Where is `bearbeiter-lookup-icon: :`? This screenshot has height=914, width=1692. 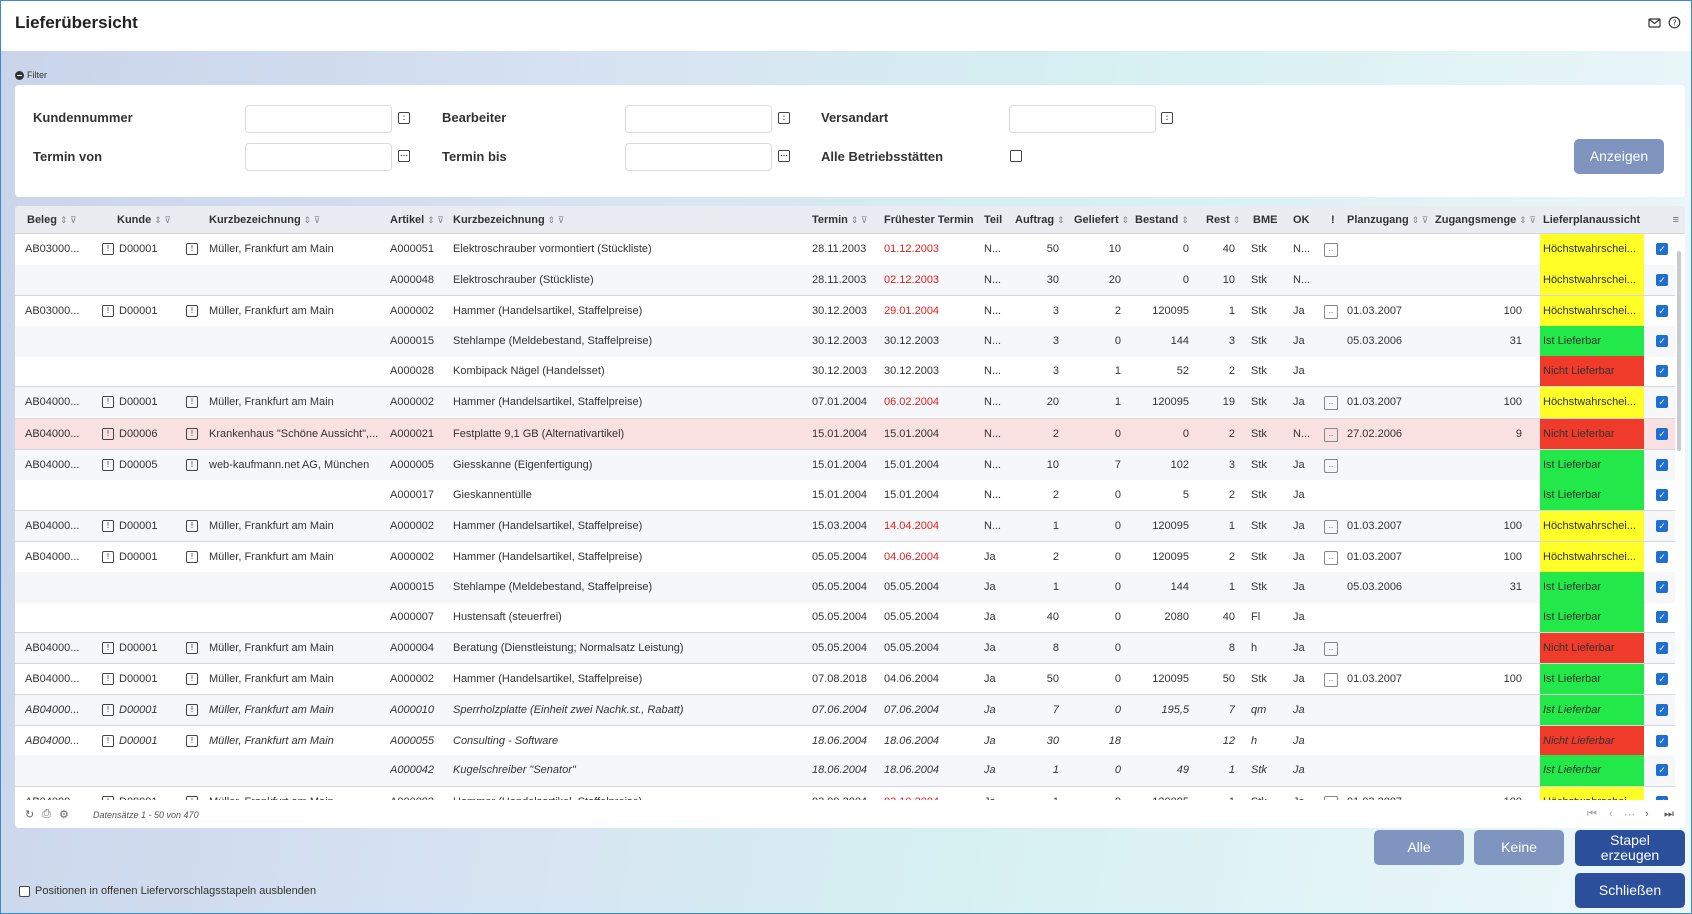
bearbeiter-lookup-icon: : is located at coordinates (784, 118).